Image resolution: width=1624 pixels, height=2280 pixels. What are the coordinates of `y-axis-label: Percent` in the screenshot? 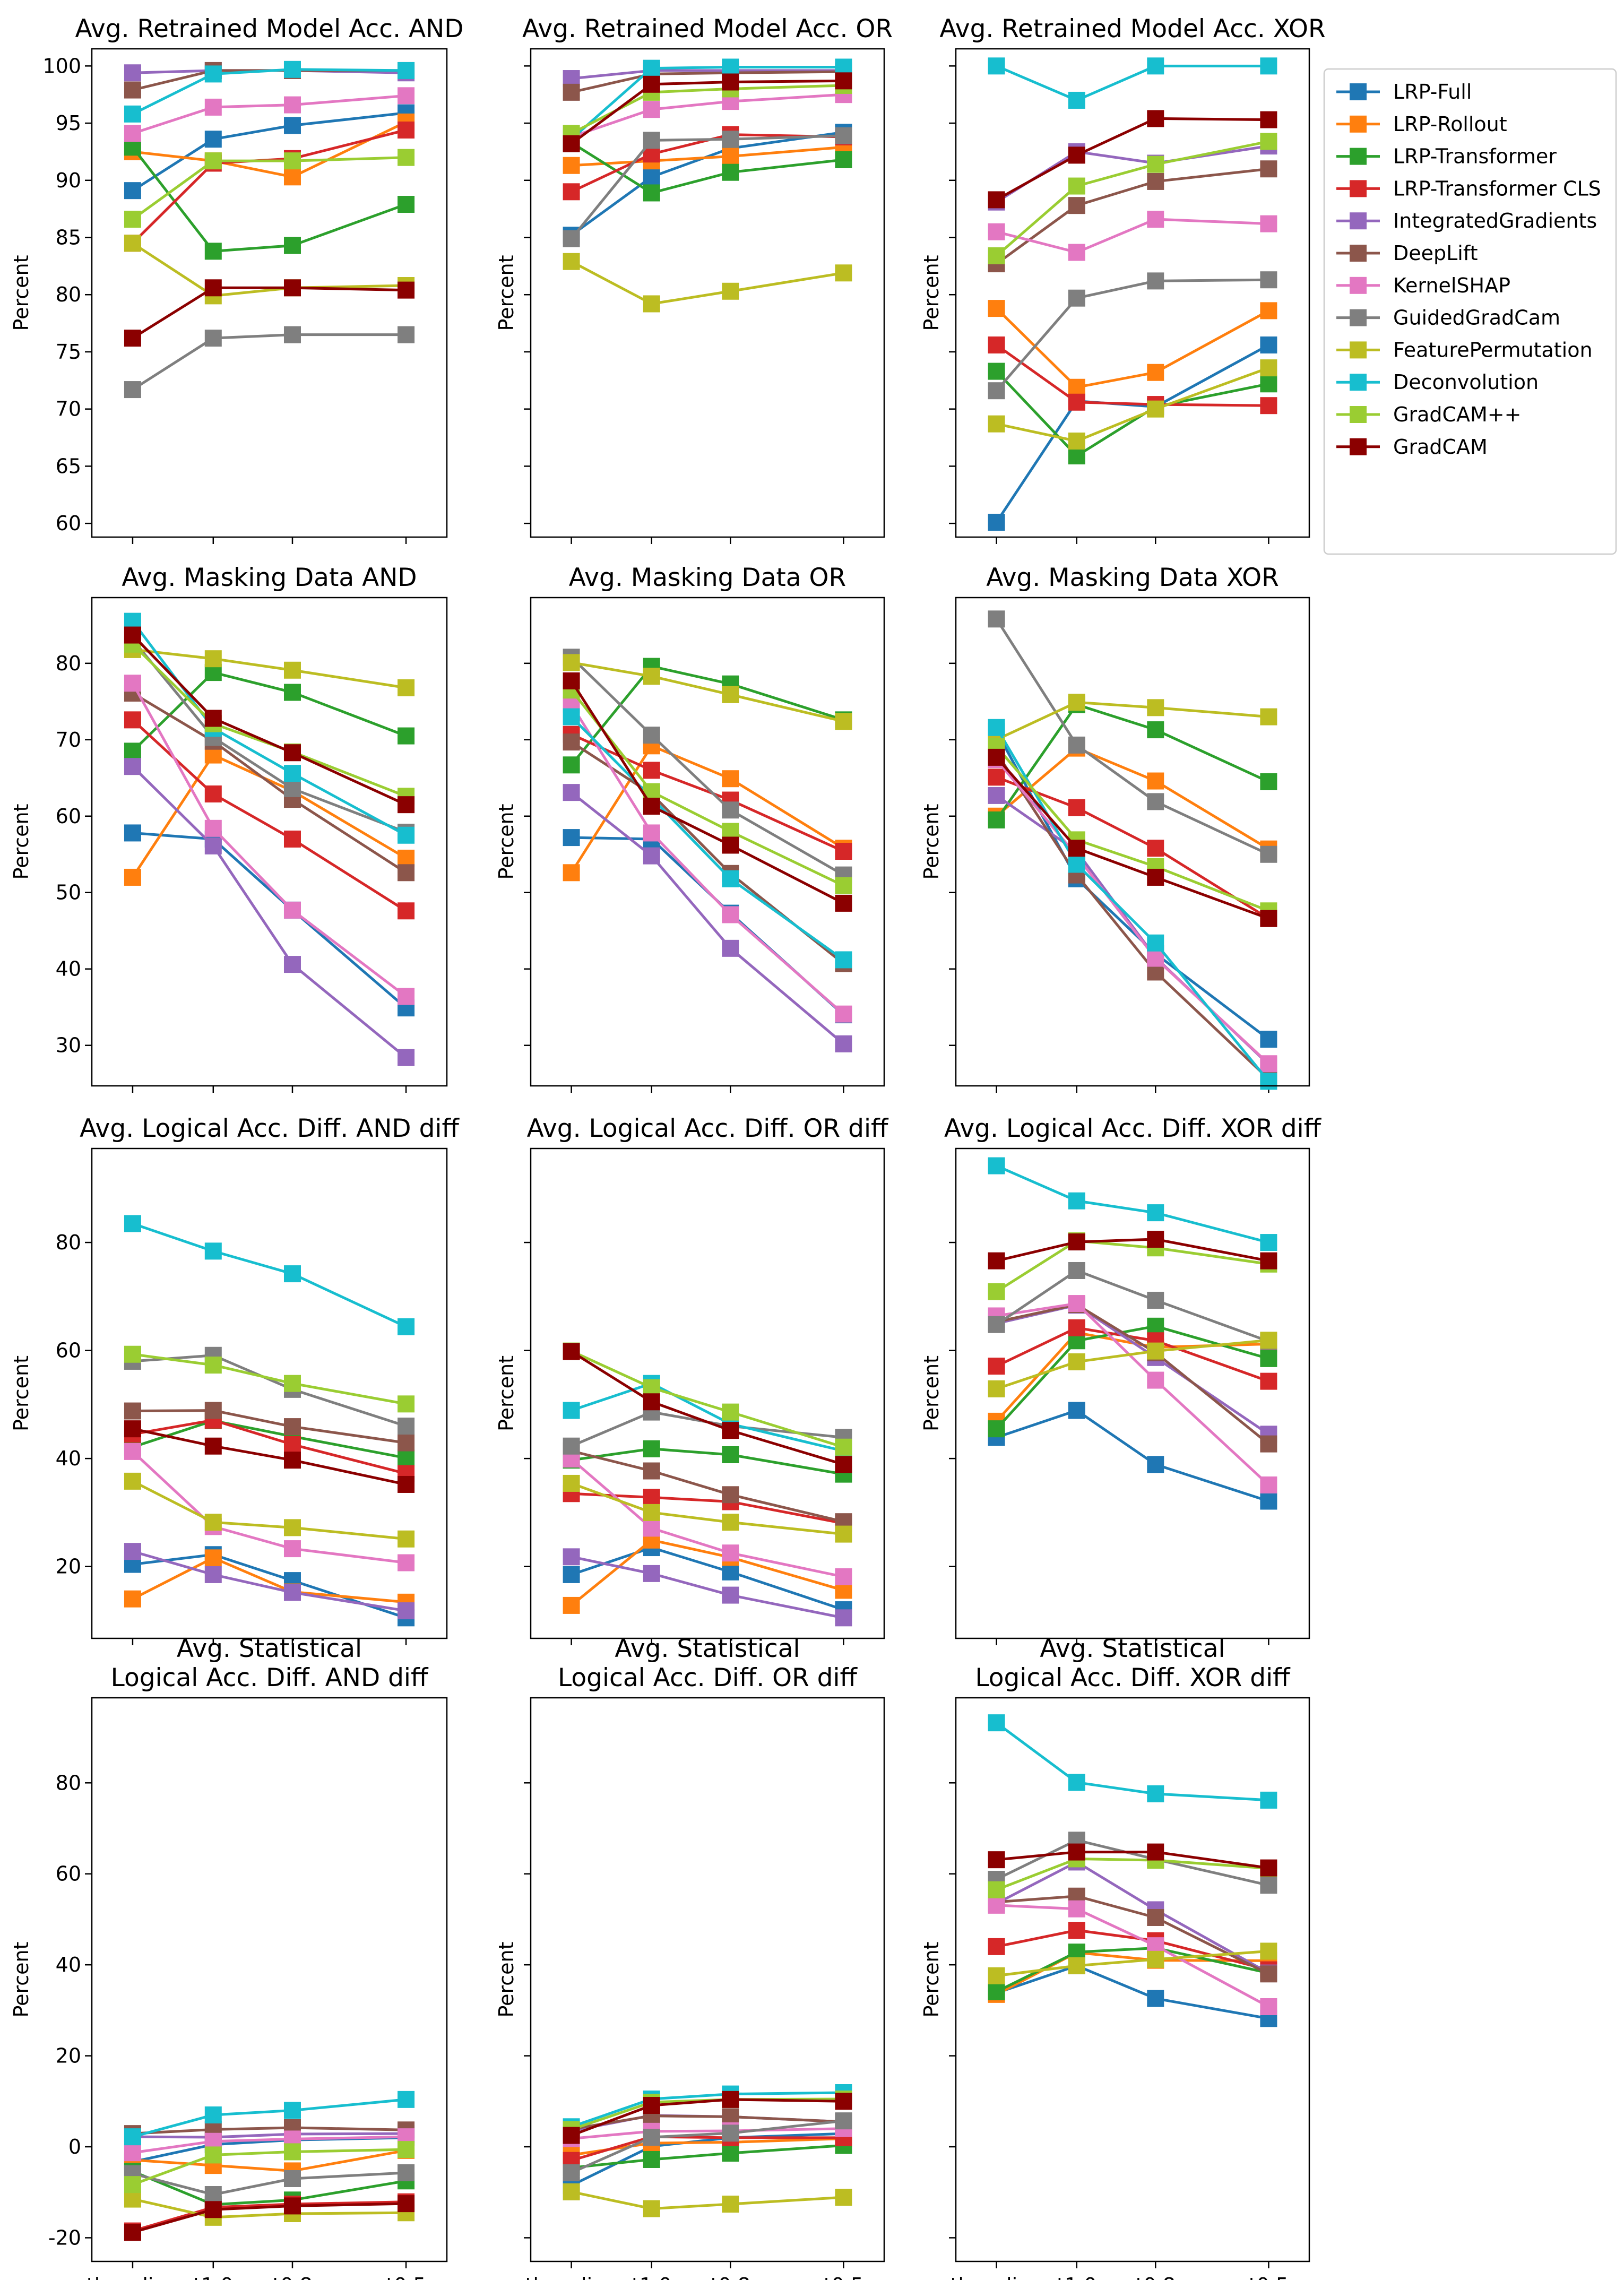 It's located at (931, 293).